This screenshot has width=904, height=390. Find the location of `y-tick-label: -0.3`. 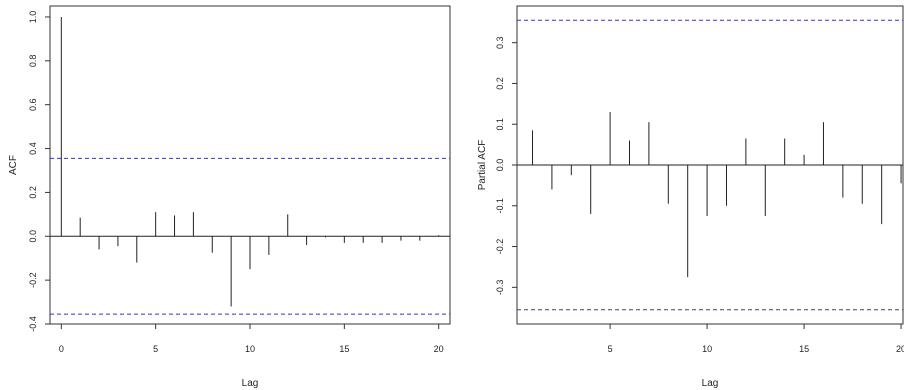

y-tick-label: -0.3 is located at coordinates (500, 288).